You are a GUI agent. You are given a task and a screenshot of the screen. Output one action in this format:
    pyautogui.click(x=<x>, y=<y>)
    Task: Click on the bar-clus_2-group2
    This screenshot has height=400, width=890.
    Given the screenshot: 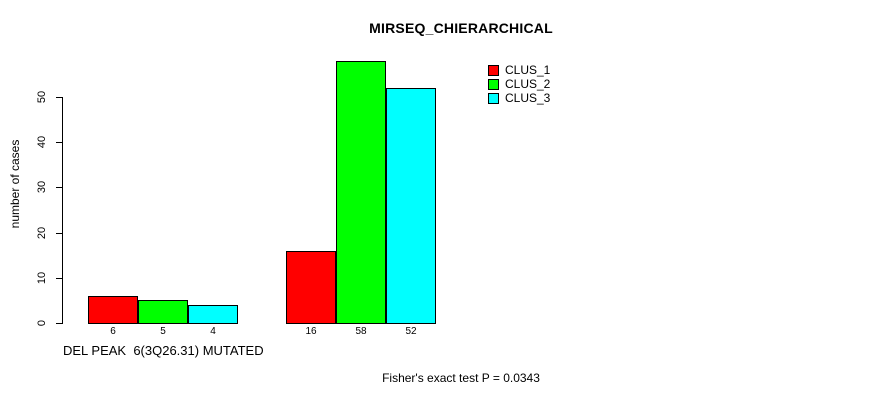 What is the action you would take?
    pyautogui.click(x=361, y=192)
    